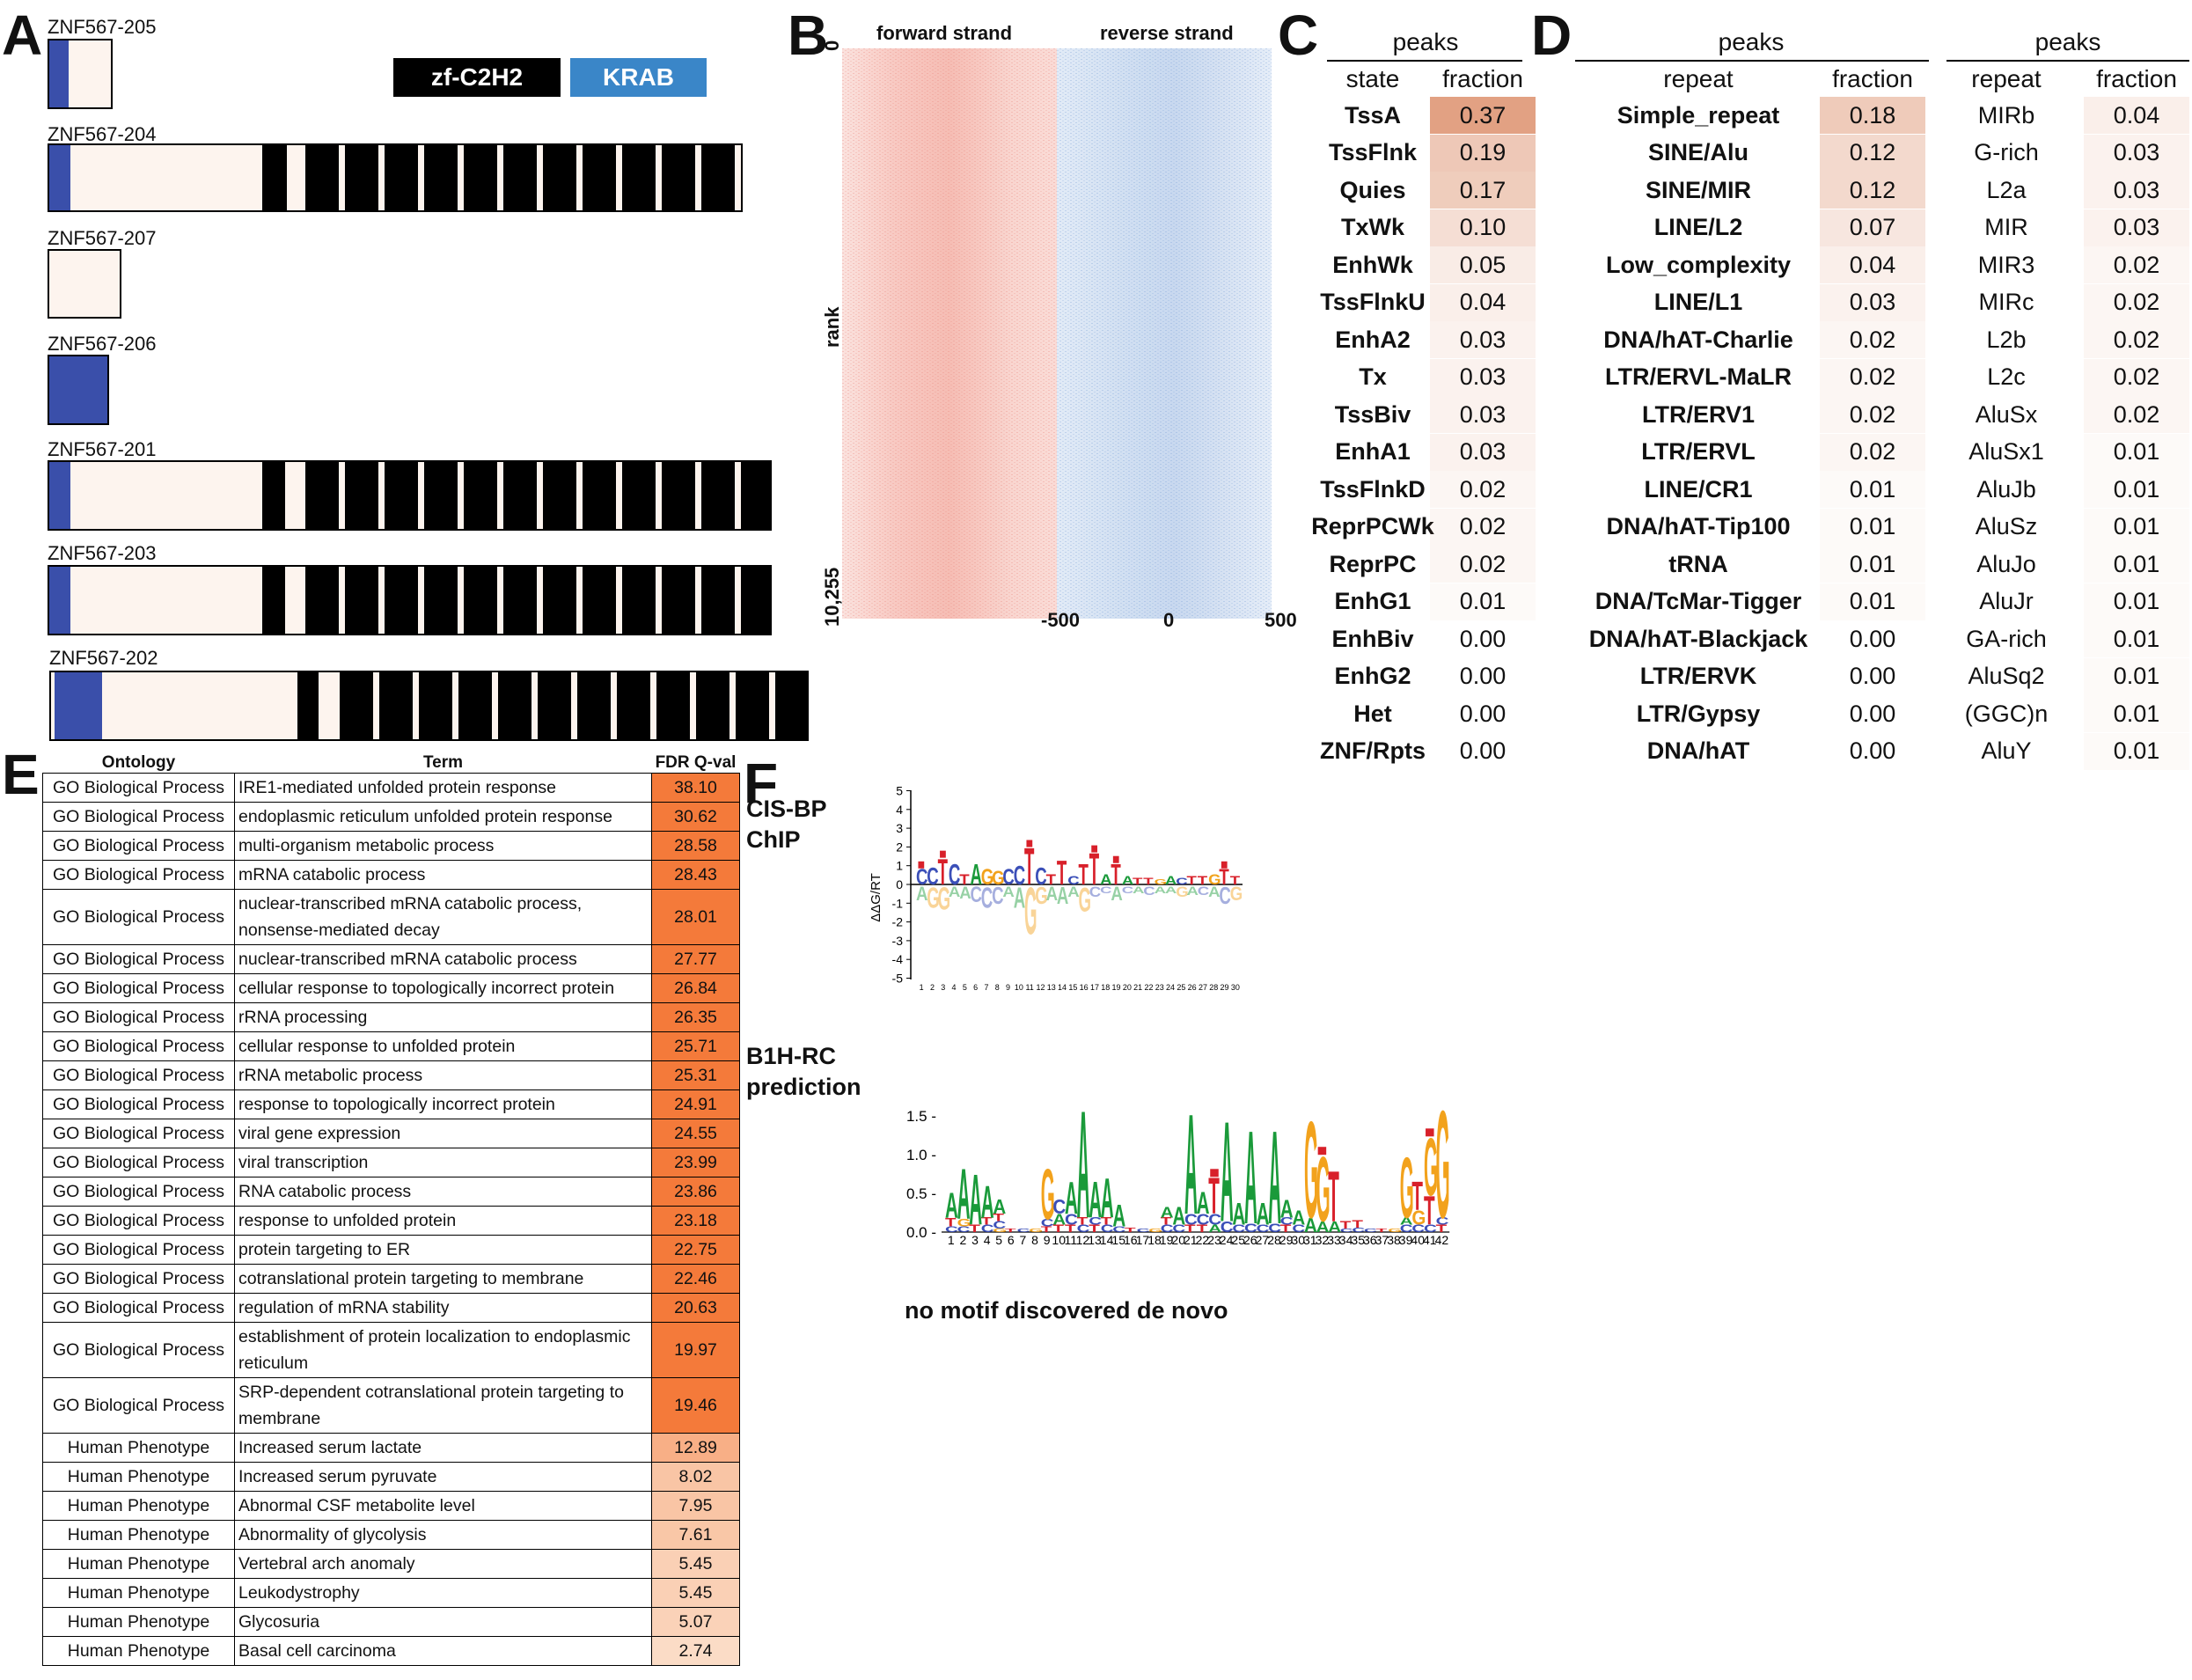 Image resolution: width=2192 pixels, height=1680 pixels. Describe the element at coordinates (1698, 638) in the screenshot. I see `repeat-family-name: DNA/hAT-Blackjack` at that location.